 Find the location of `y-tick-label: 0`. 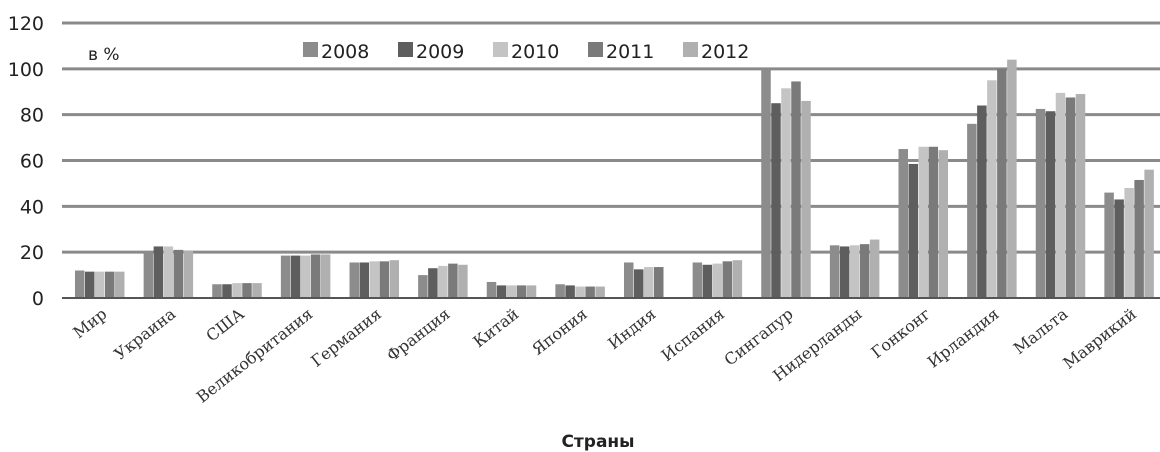

y-tick-label: 0 is located at coordinates (38, 299).